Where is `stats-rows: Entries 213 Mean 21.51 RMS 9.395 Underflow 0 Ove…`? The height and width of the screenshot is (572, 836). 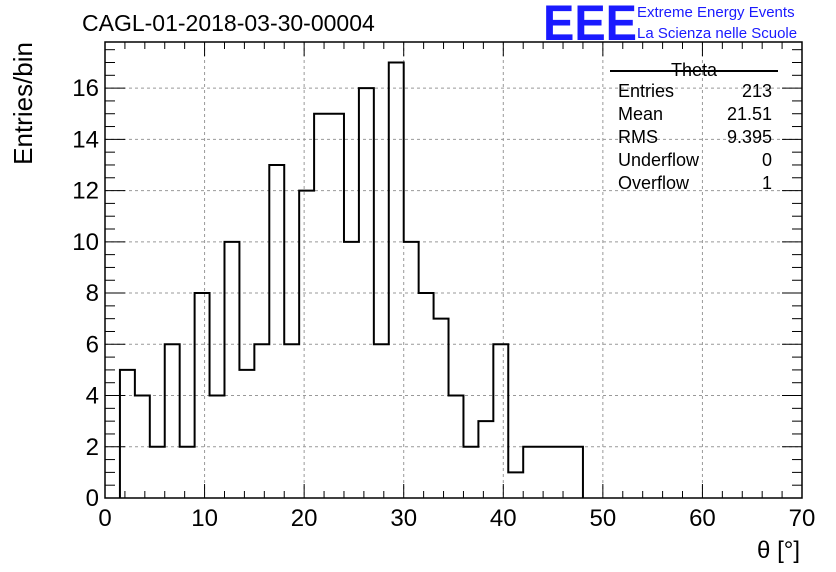 stats-rows: Entries 213 Mean 21.51 RMS 9.395 Underflow 0 Ove… is located at coordinates (694, 137).